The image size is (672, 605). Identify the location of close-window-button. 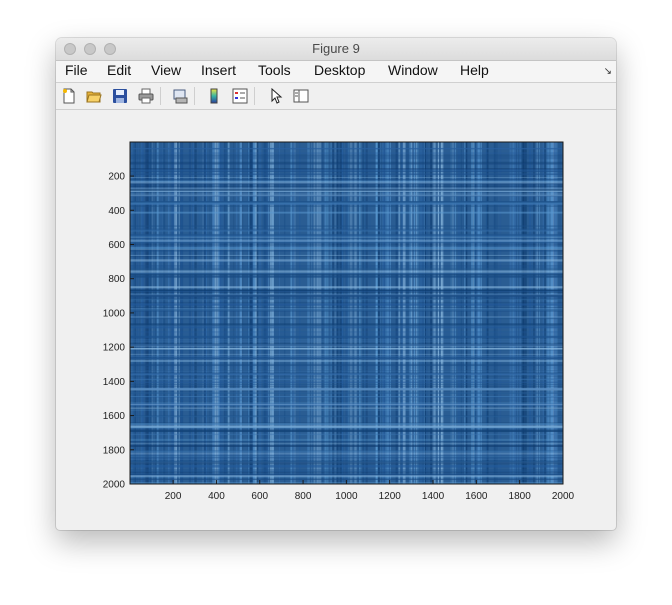
(70, 49).